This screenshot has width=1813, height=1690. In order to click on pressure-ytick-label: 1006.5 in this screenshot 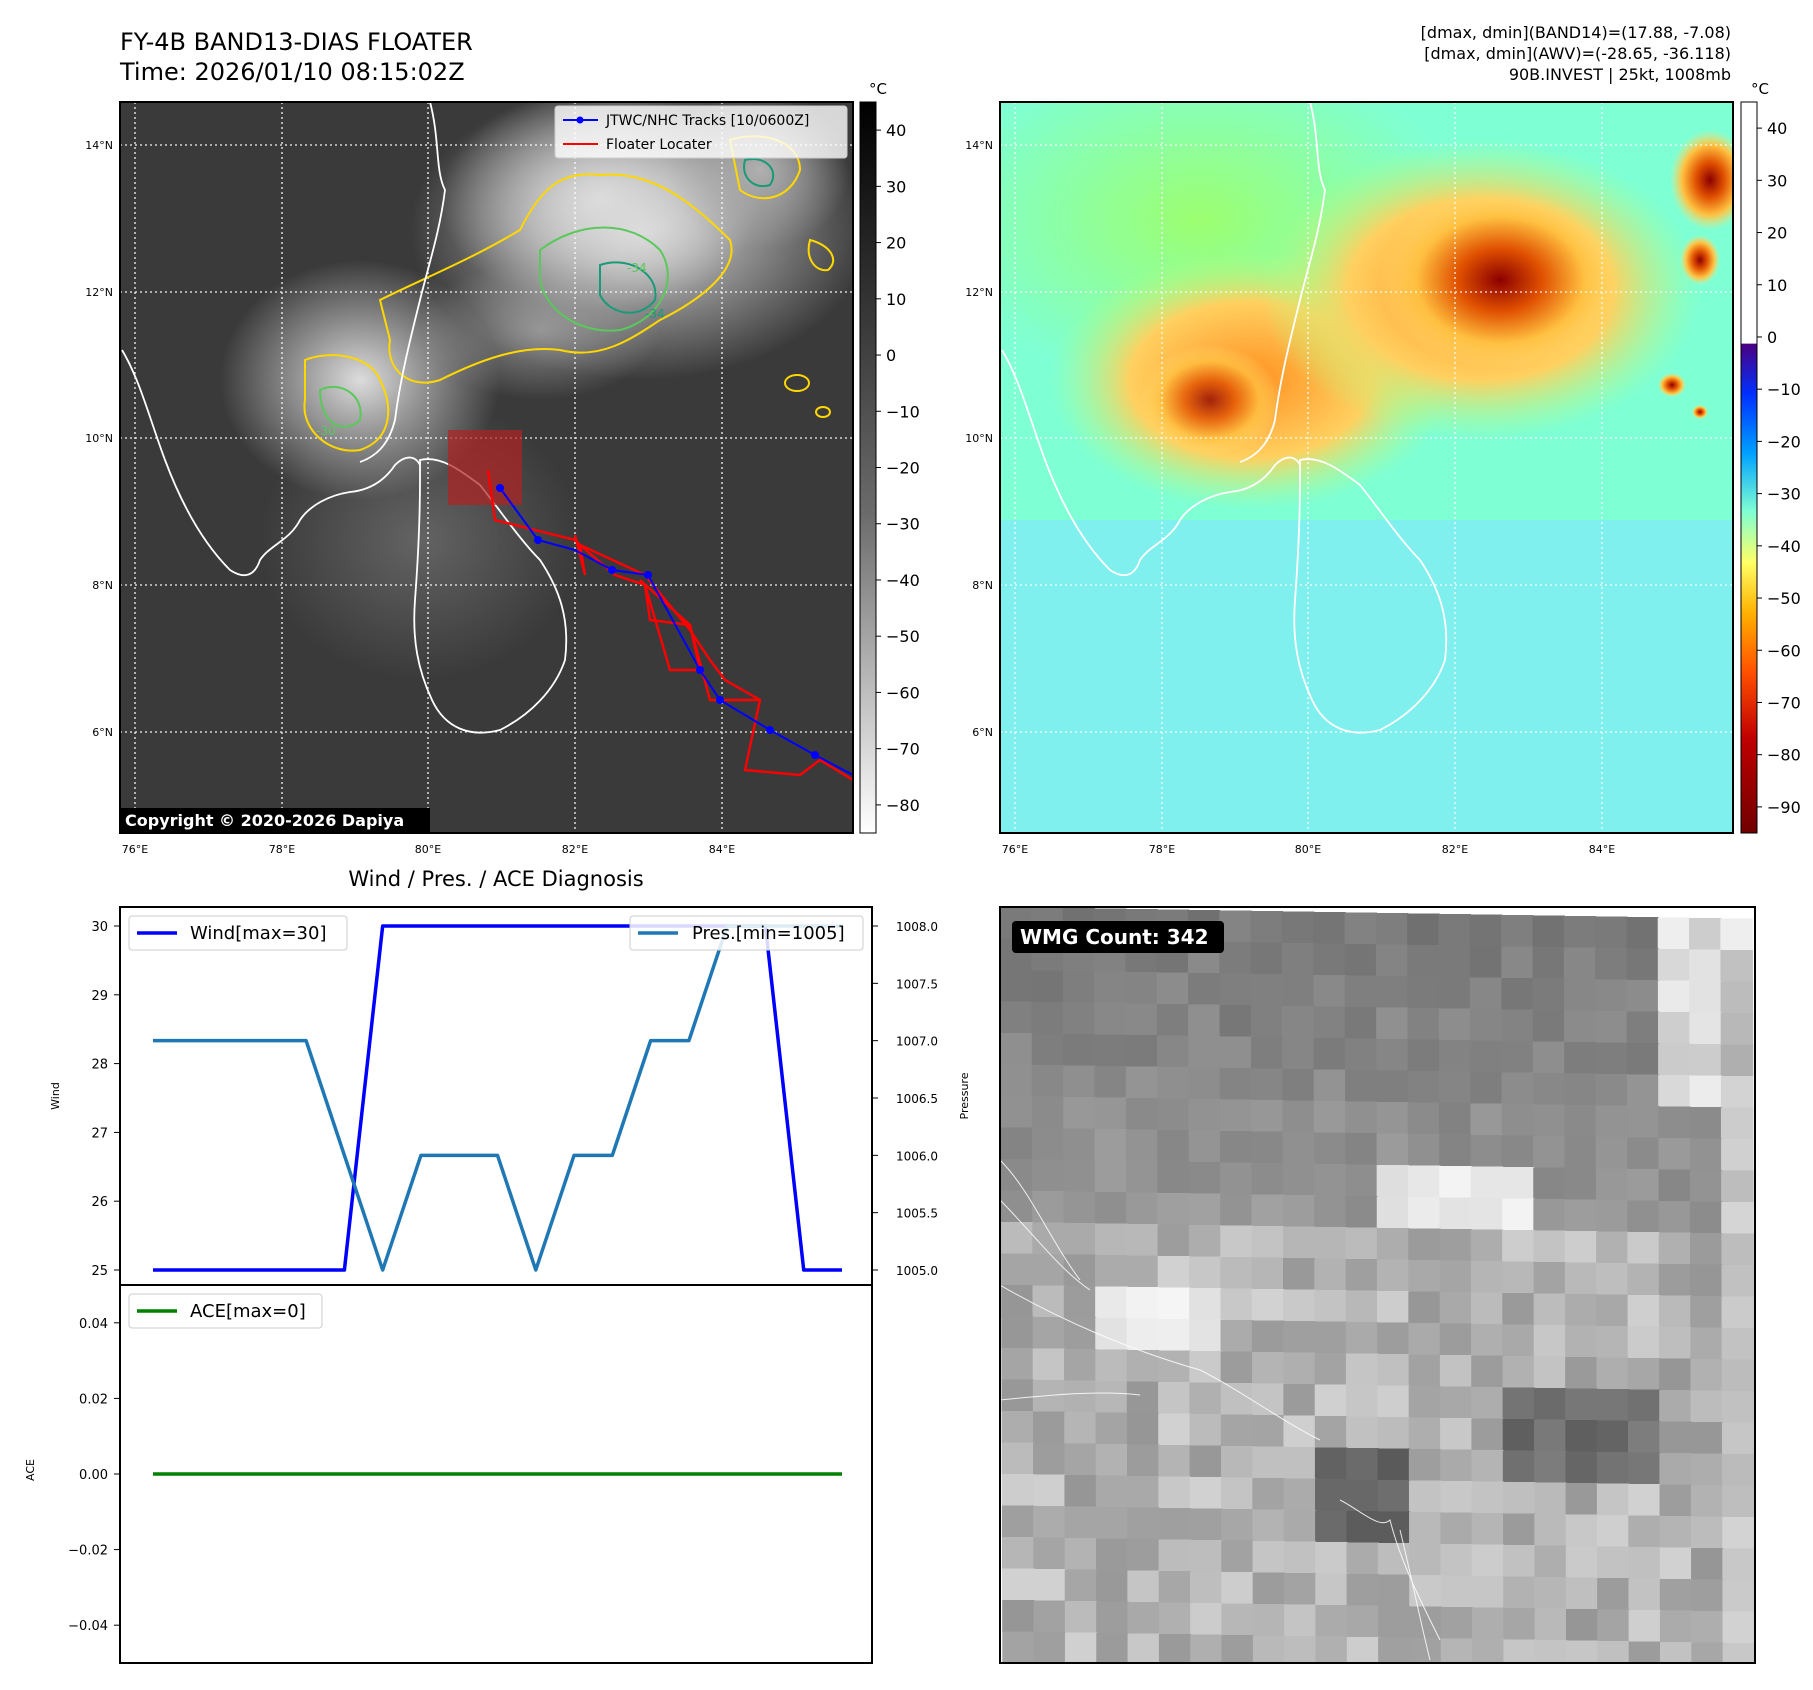, I will do `click(917, 1099)`.